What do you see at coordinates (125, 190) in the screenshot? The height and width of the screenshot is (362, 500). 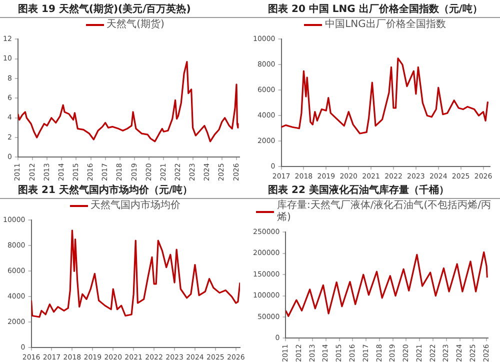 I see `chart-title: 图表 21 天然气国内市场均价（元/吨）` at bounding box center [125, 190].